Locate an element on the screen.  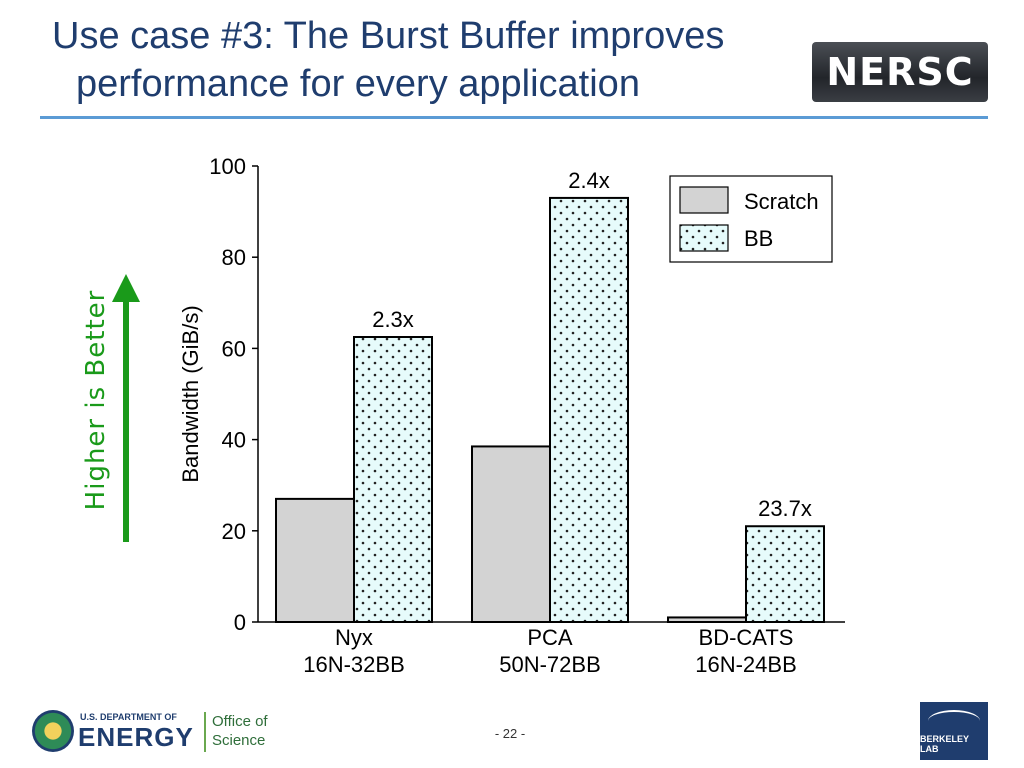
title-line-1: Use case #3: The Burst Buffer improves is located at coordinates (388, 36).